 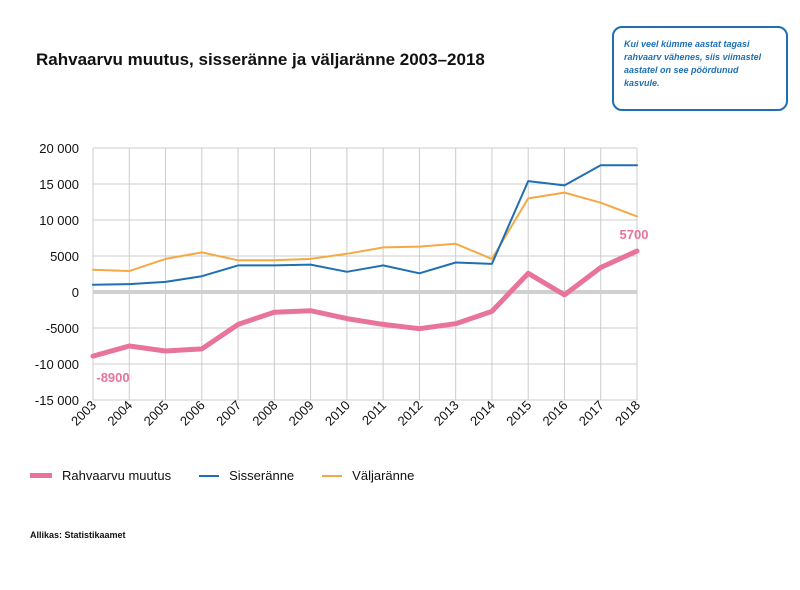 What do you see at coordinates (228, 413) in the screenshot?
I see `x-tick-label: 2007` at bounding box center [228, 413].